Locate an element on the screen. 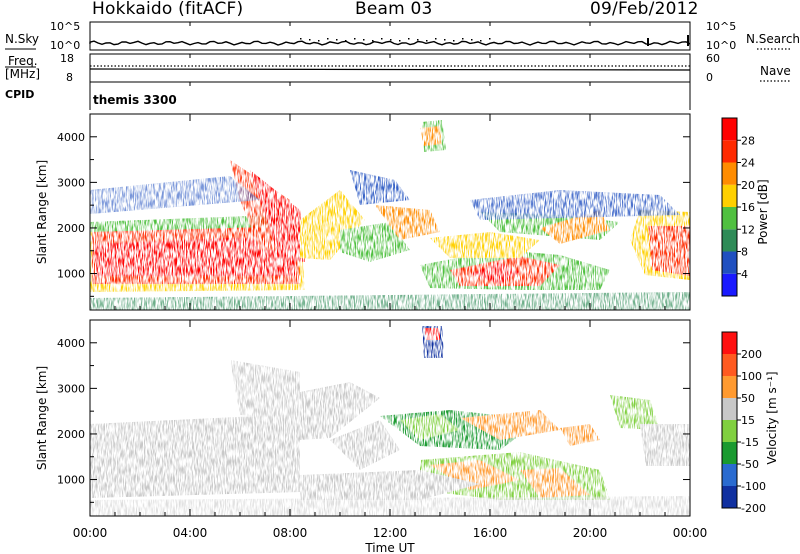 This screenshot has width=800, height=554. power-colorbar-label-item: 28 is located at coordinates (748, 140).